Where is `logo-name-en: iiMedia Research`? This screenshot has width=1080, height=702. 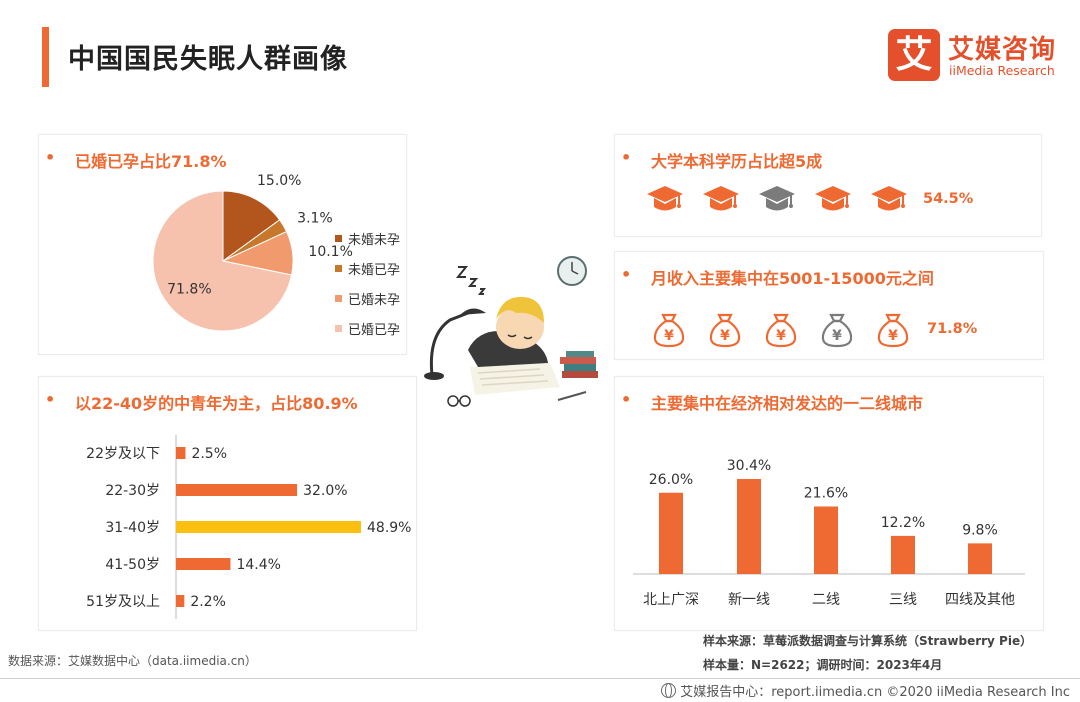
logo-name-en: iiMedia Research is located at coordinates (1002, 70).